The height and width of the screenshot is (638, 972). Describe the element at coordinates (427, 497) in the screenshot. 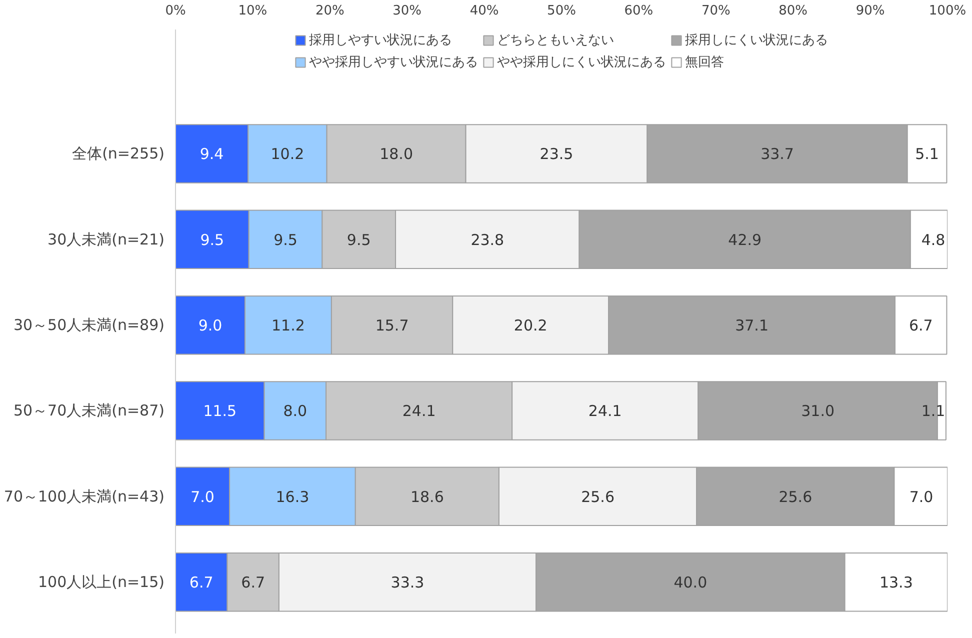

I see `data-label: 18.6` at that location.